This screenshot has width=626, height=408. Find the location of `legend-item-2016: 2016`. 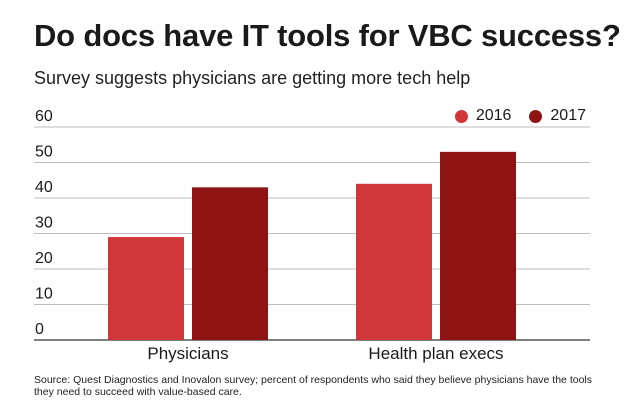

legend-item-2016: 2016 is located at coordinates (483, 116).